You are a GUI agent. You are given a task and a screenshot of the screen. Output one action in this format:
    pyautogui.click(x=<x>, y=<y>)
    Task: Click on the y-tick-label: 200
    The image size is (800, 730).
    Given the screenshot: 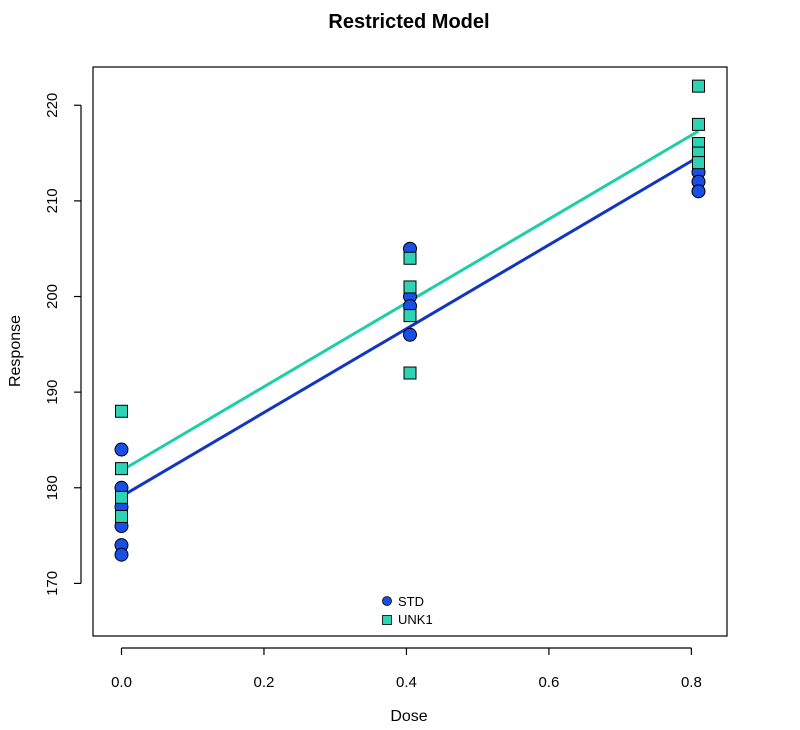 What is the action you would take?
    pyautogui.click(x=52, y=296)
    